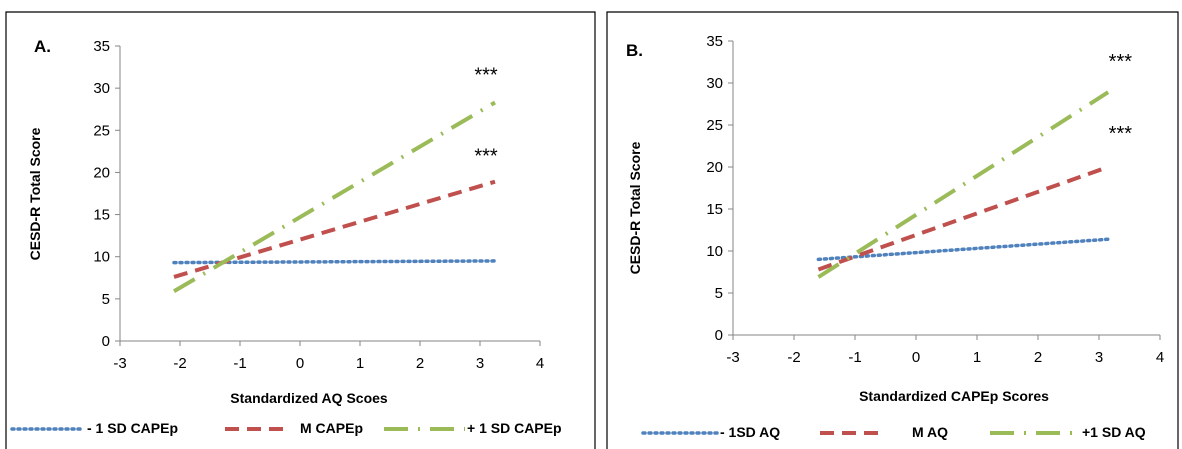  I want to click on panel-label: A., so click(42, 46).